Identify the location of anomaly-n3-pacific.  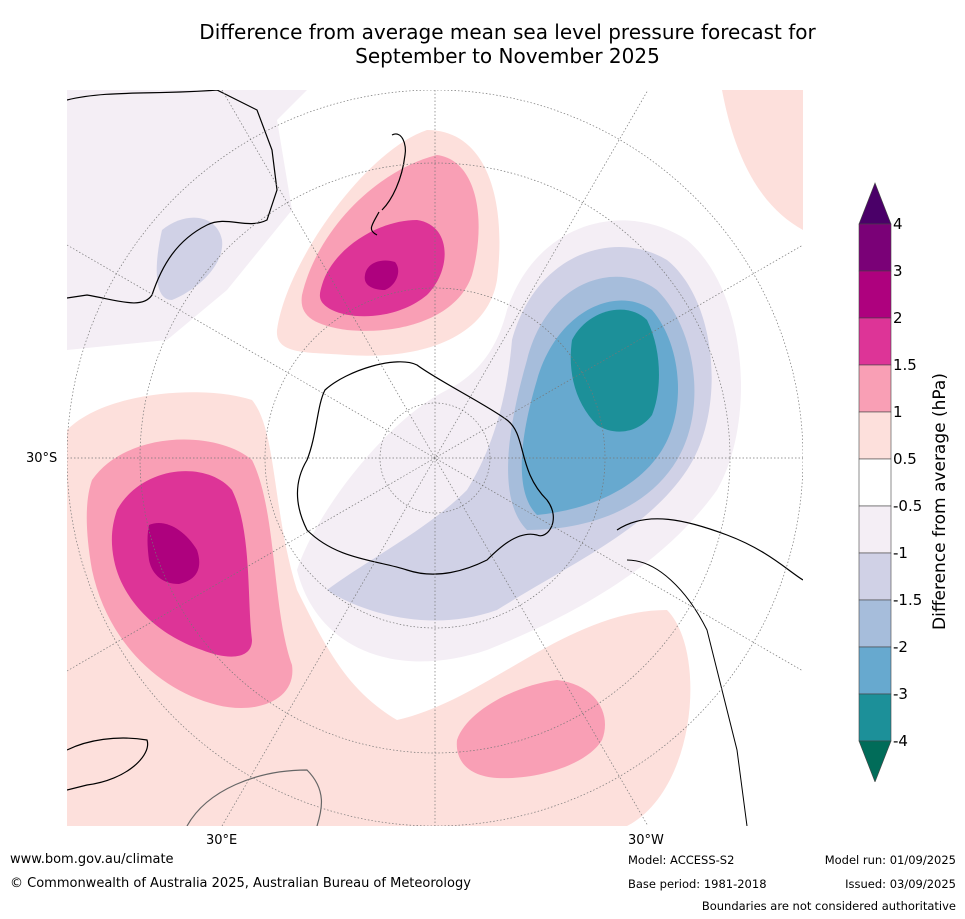
(614, 370).